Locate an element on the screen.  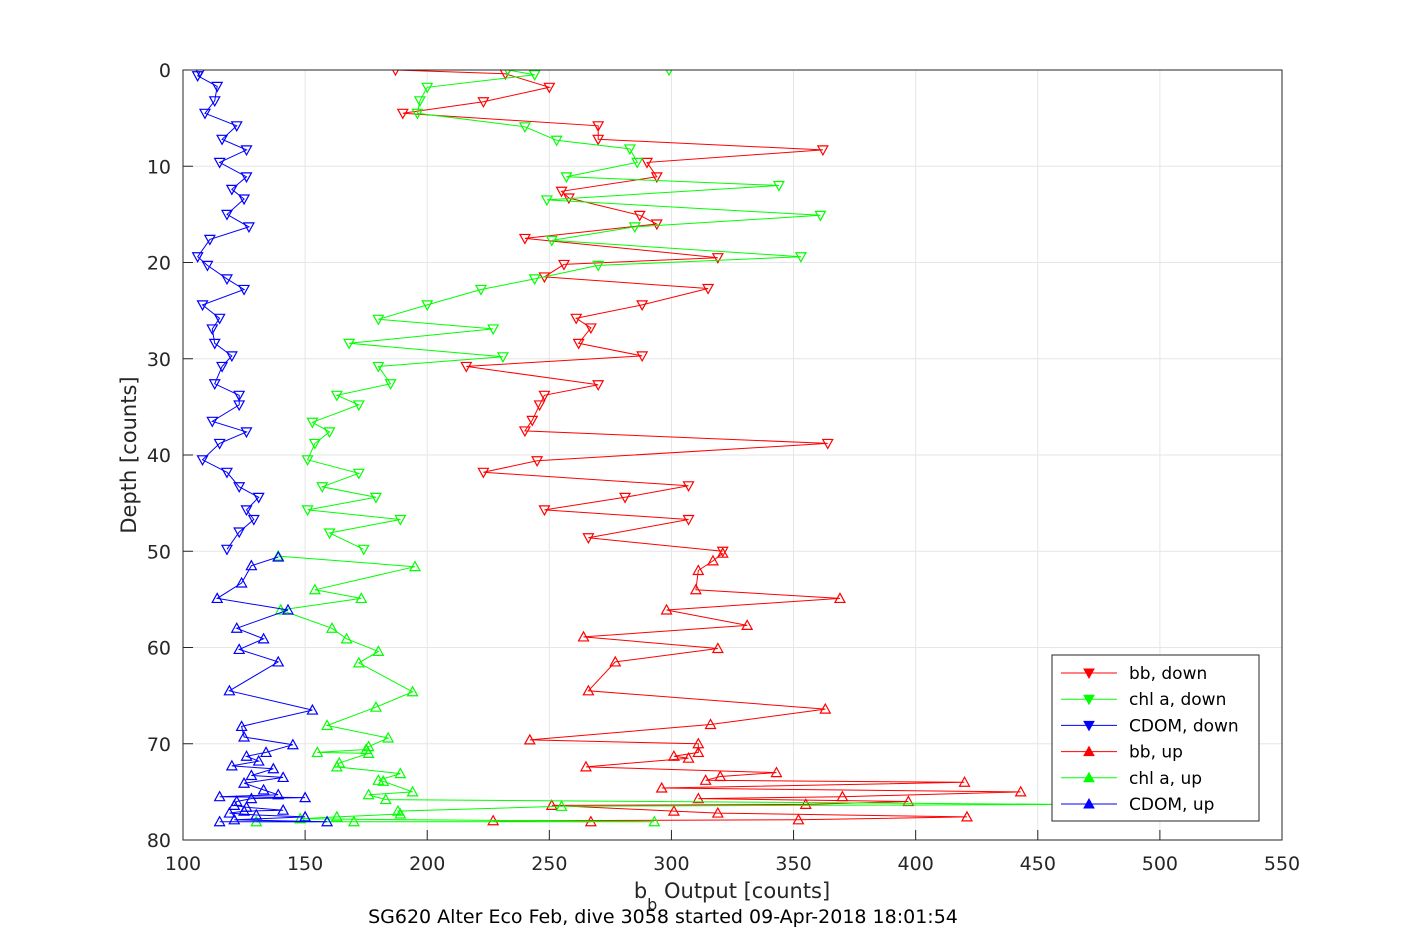
legend-item-bb-down: bb, down is located at coordinates (1134, 674).